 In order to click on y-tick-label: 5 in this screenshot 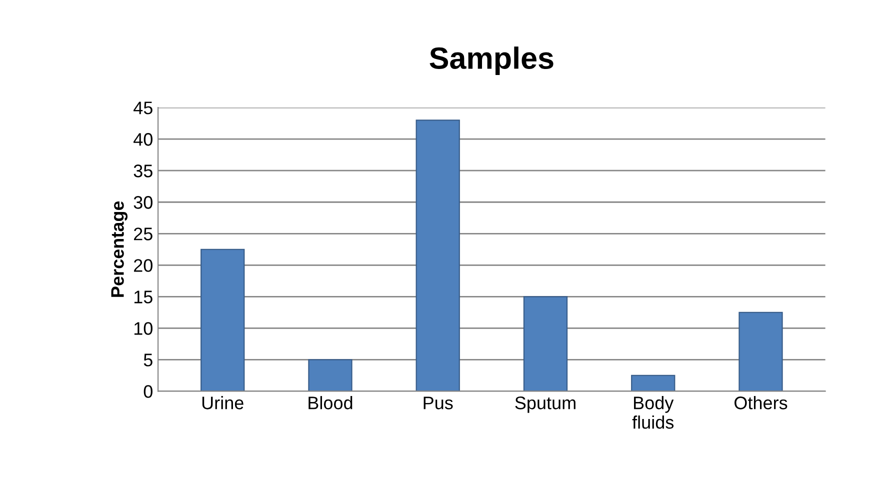, I will do `click(148, 360)`.